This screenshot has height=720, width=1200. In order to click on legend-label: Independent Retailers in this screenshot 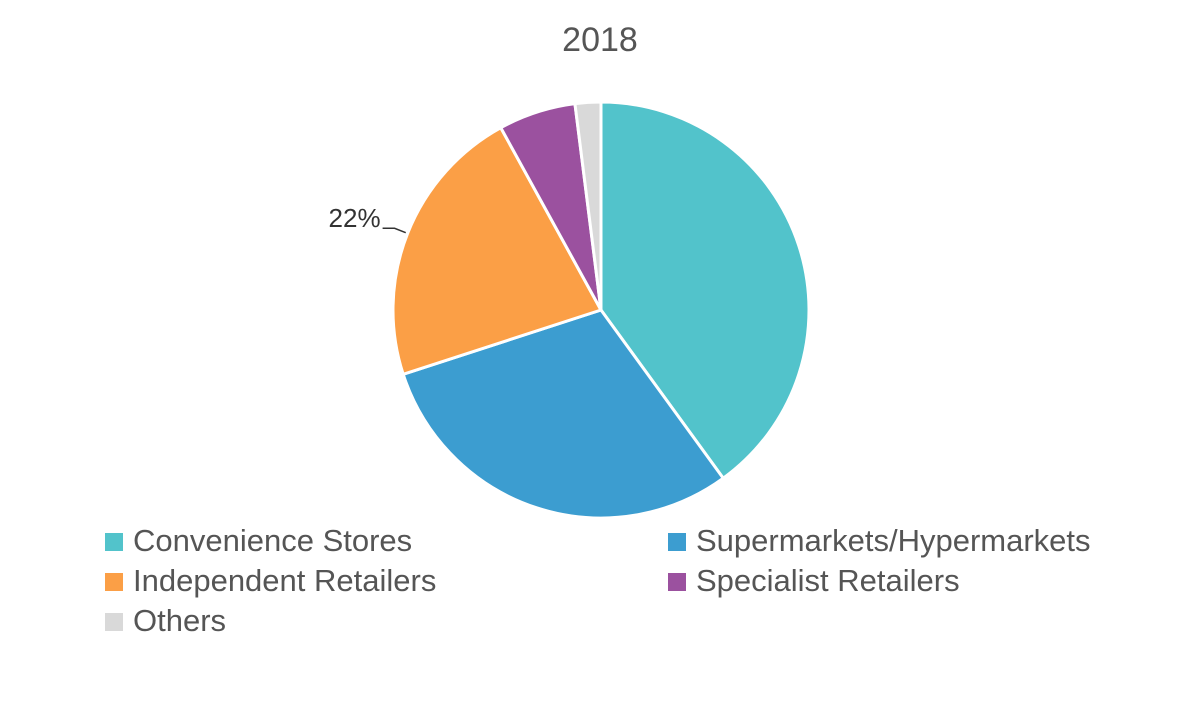, I will do `click(284, 580)`.